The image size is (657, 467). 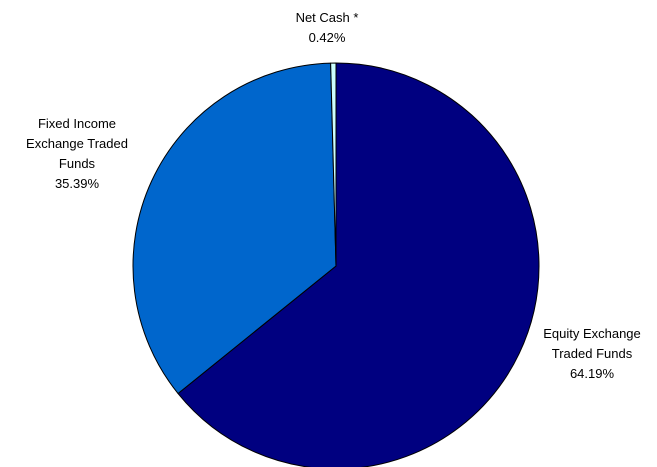 I want to click on slice-label-line: Traded Funds, so click(x=592, y=353).